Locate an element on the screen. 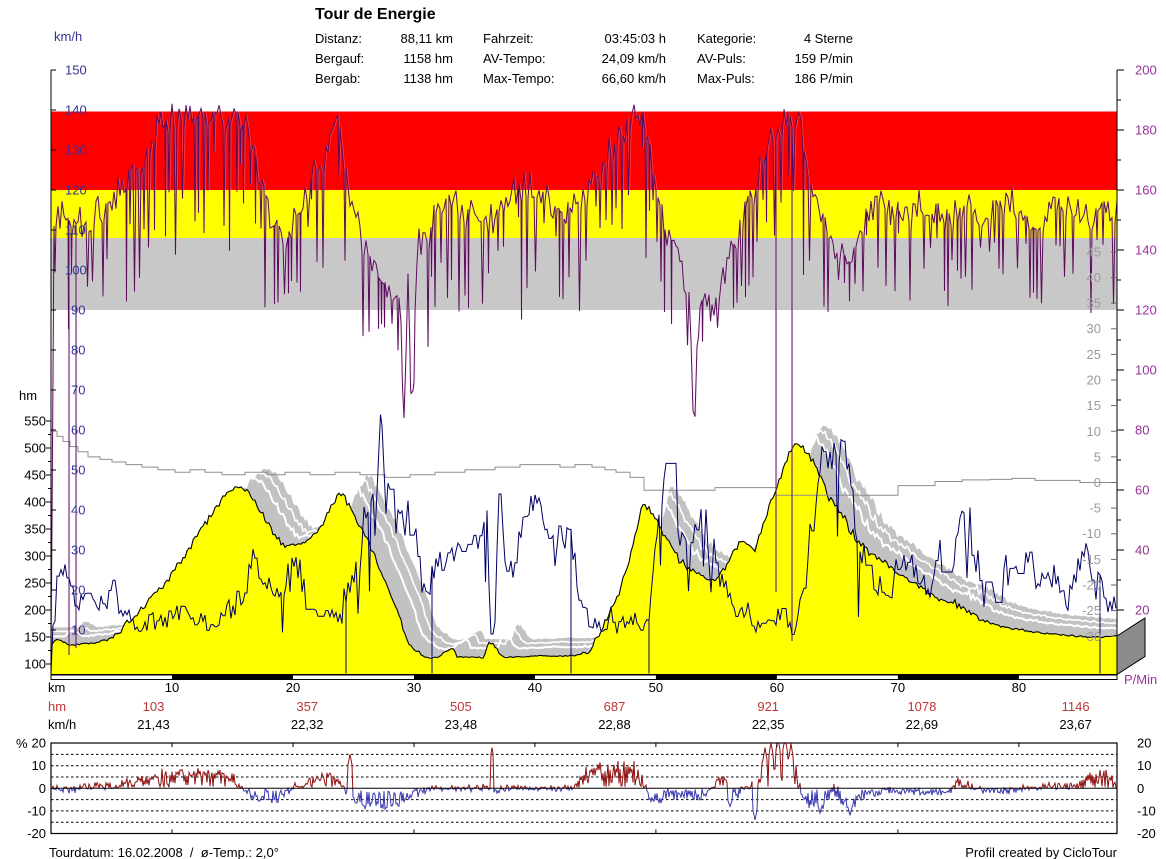  svg-text: 687 is located at coordinates (615, 706).